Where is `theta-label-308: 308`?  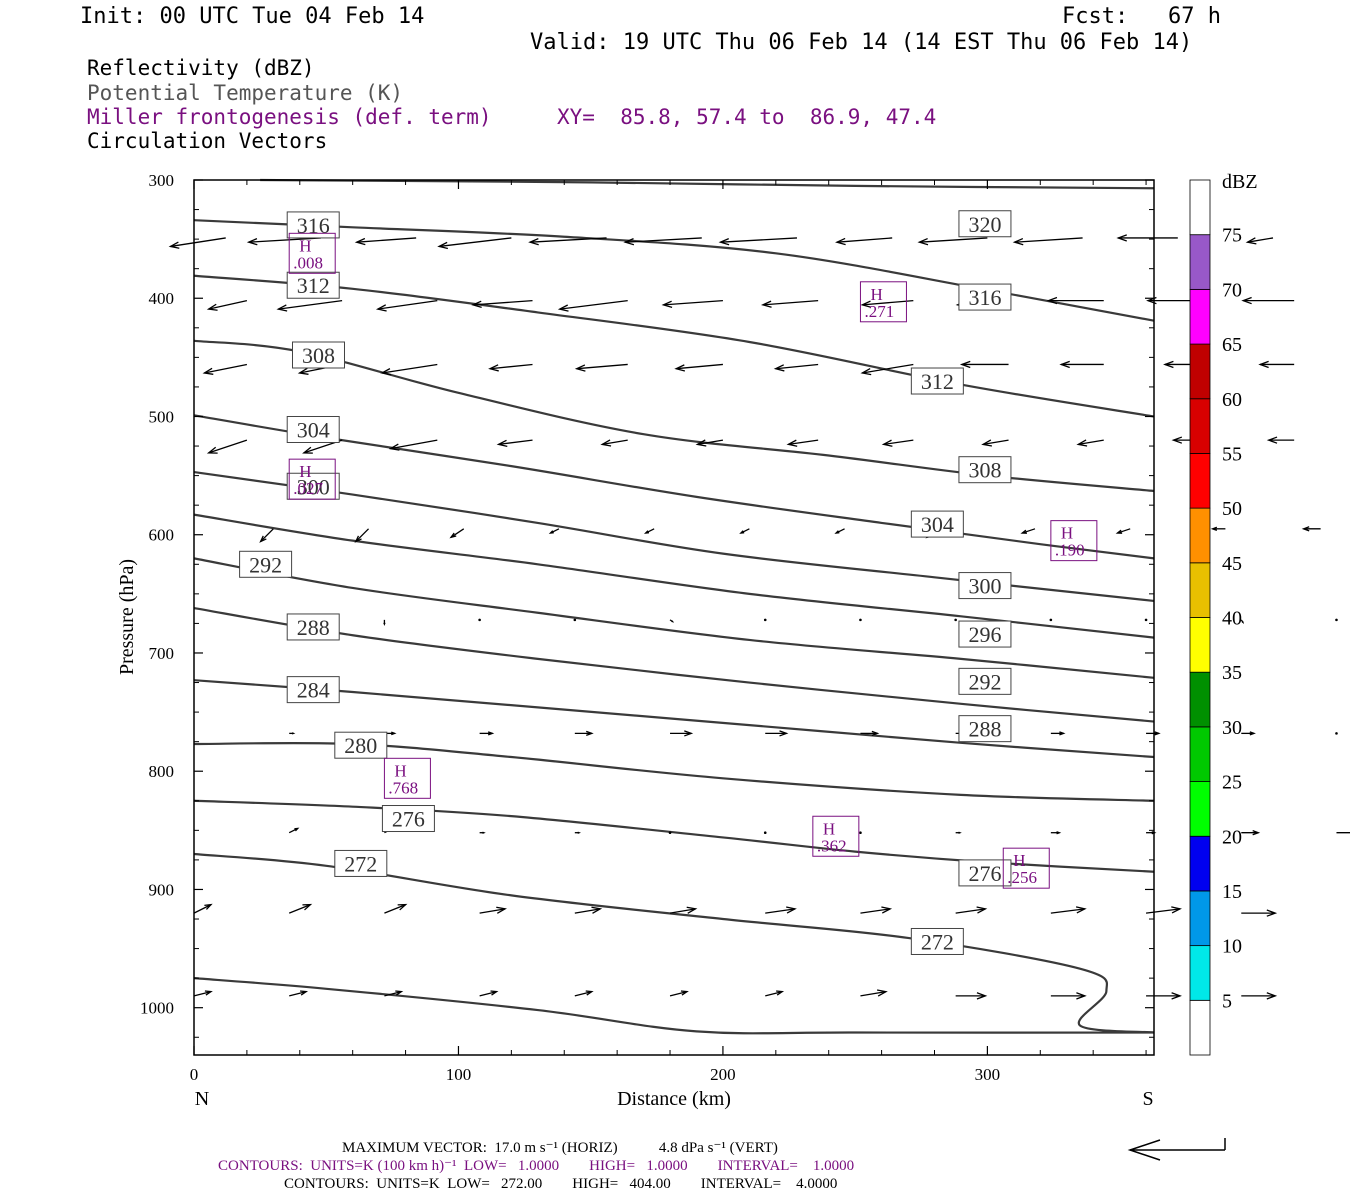 theta-label-308: 308 is located at coordinates (318, 355).